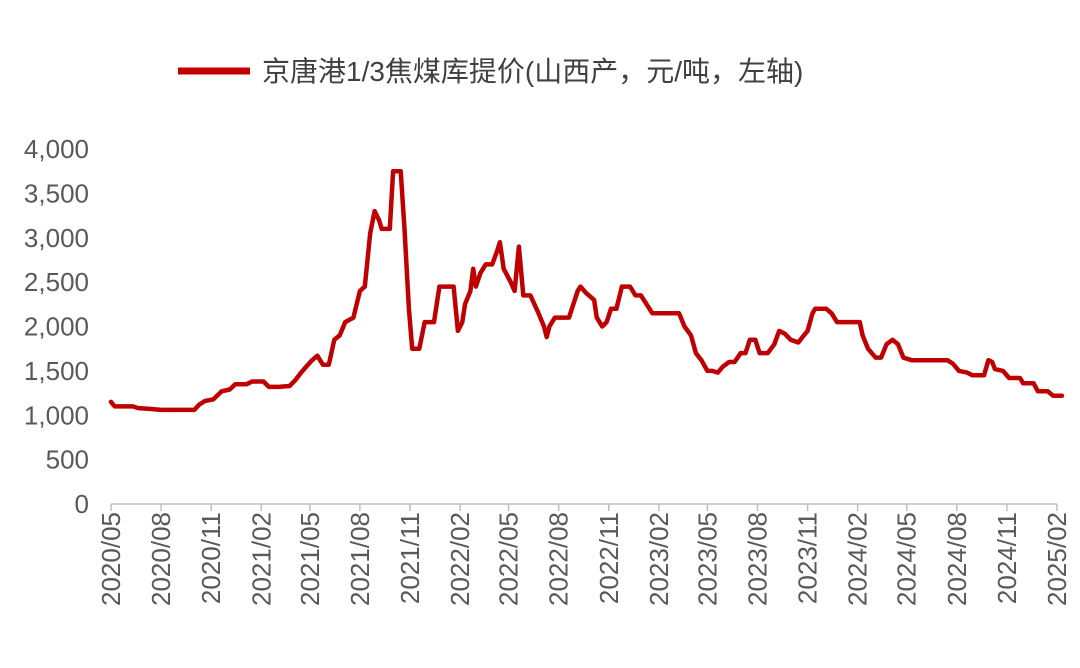 The width and height of the screenshot is (1080, 668). Describe the element at coordinates (707, 559) in the screenshot. I see `x-tick-label: 2023/05` at that location.